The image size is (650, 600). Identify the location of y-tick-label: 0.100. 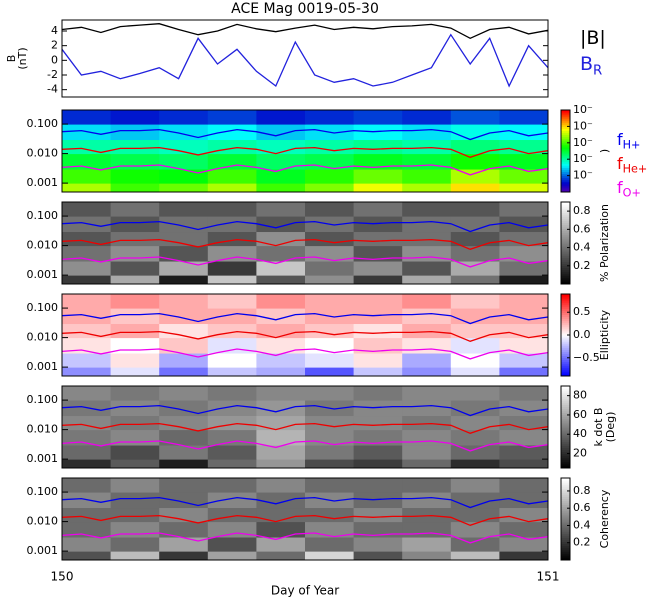
(43, 399).